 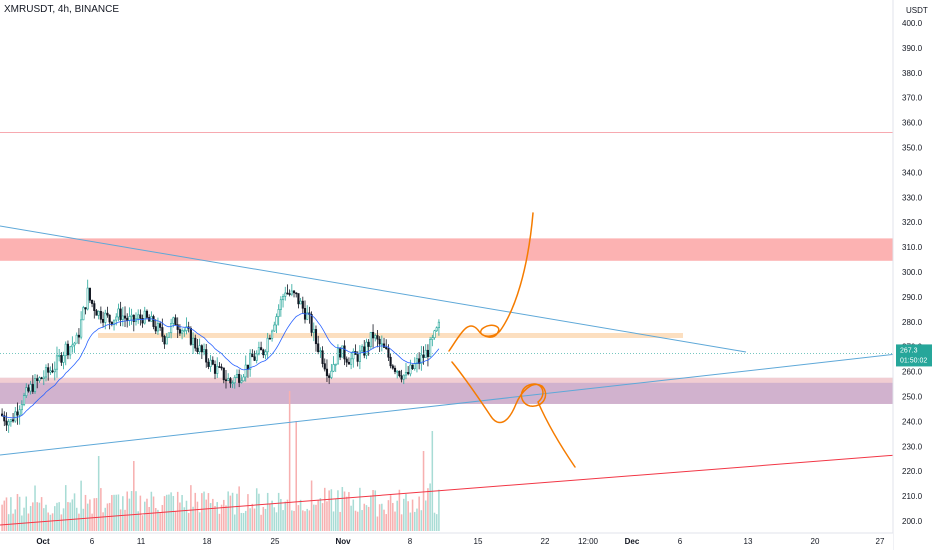 I want to click on resistance-zone, so click(x=448, y=249).